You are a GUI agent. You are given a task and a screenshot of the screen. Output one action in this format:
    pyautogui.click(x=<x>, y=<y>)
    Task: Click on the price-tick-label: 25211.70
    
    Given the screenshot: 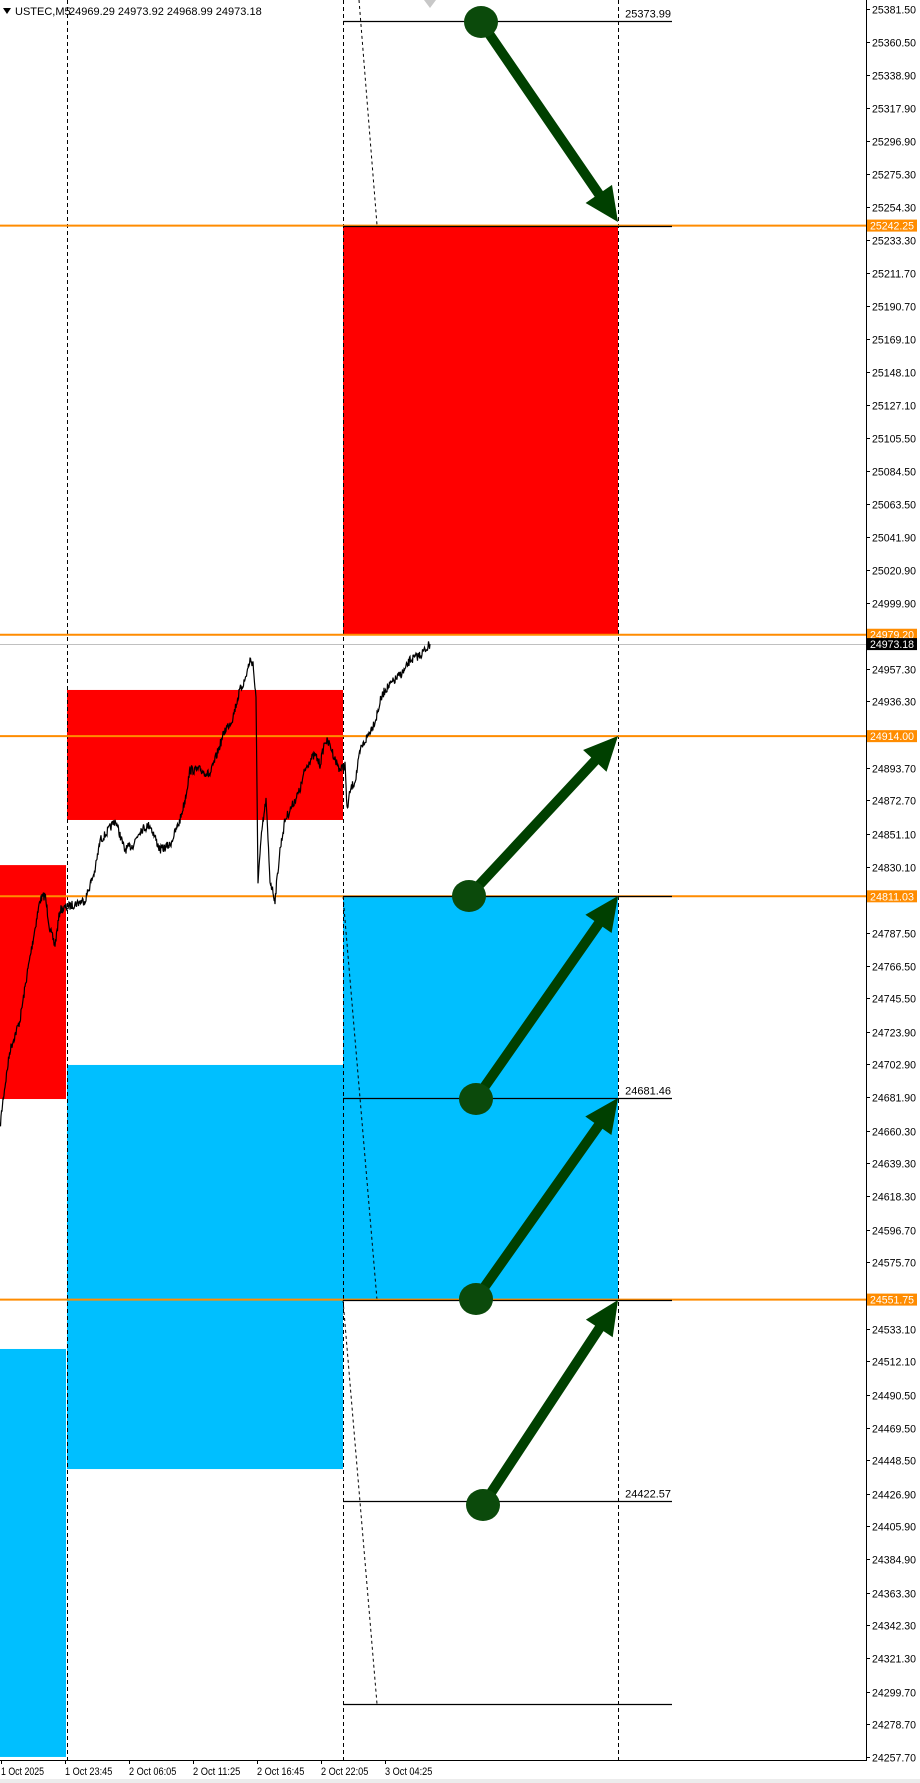 What is the action you would take?
    pyautogui.click(x=894, y=275)
    